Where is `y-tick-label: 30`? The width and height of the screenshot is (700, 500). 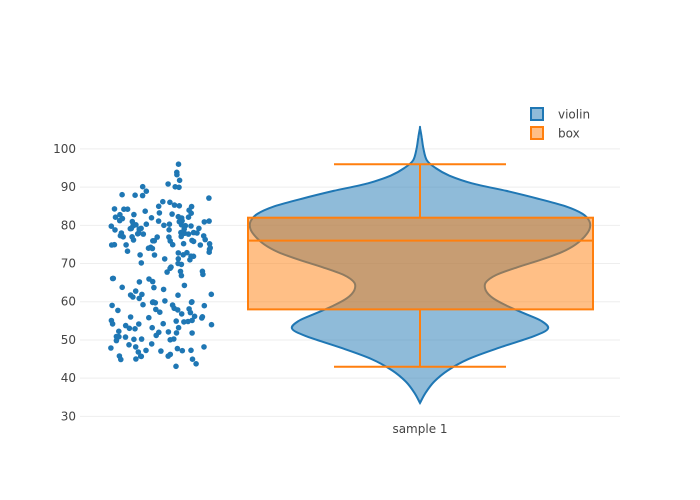 y-tick-label: 30 is located at coordinates (68, 416).